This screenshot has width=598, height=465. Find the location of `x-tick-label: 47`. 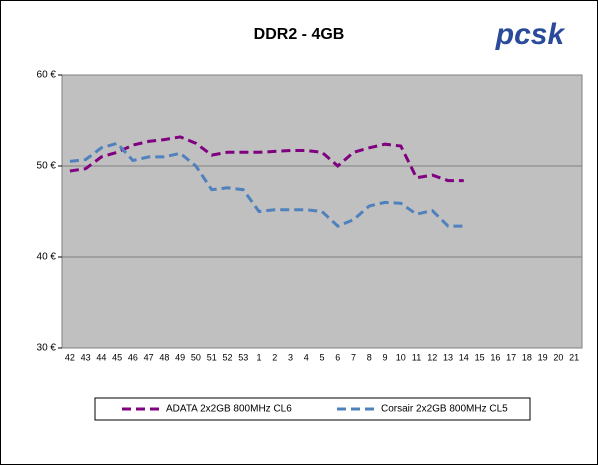

x-tick-label: 47 is located at coordinates (149, 357).